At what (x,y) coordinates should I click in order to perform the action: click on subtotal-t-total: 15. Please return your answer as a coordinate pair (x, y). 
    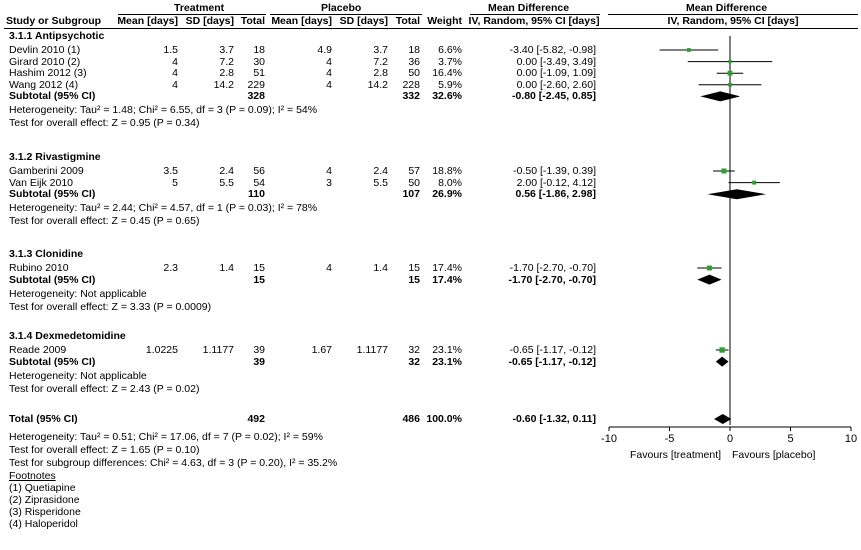
    Looking at the image, I should click on (259, 279).